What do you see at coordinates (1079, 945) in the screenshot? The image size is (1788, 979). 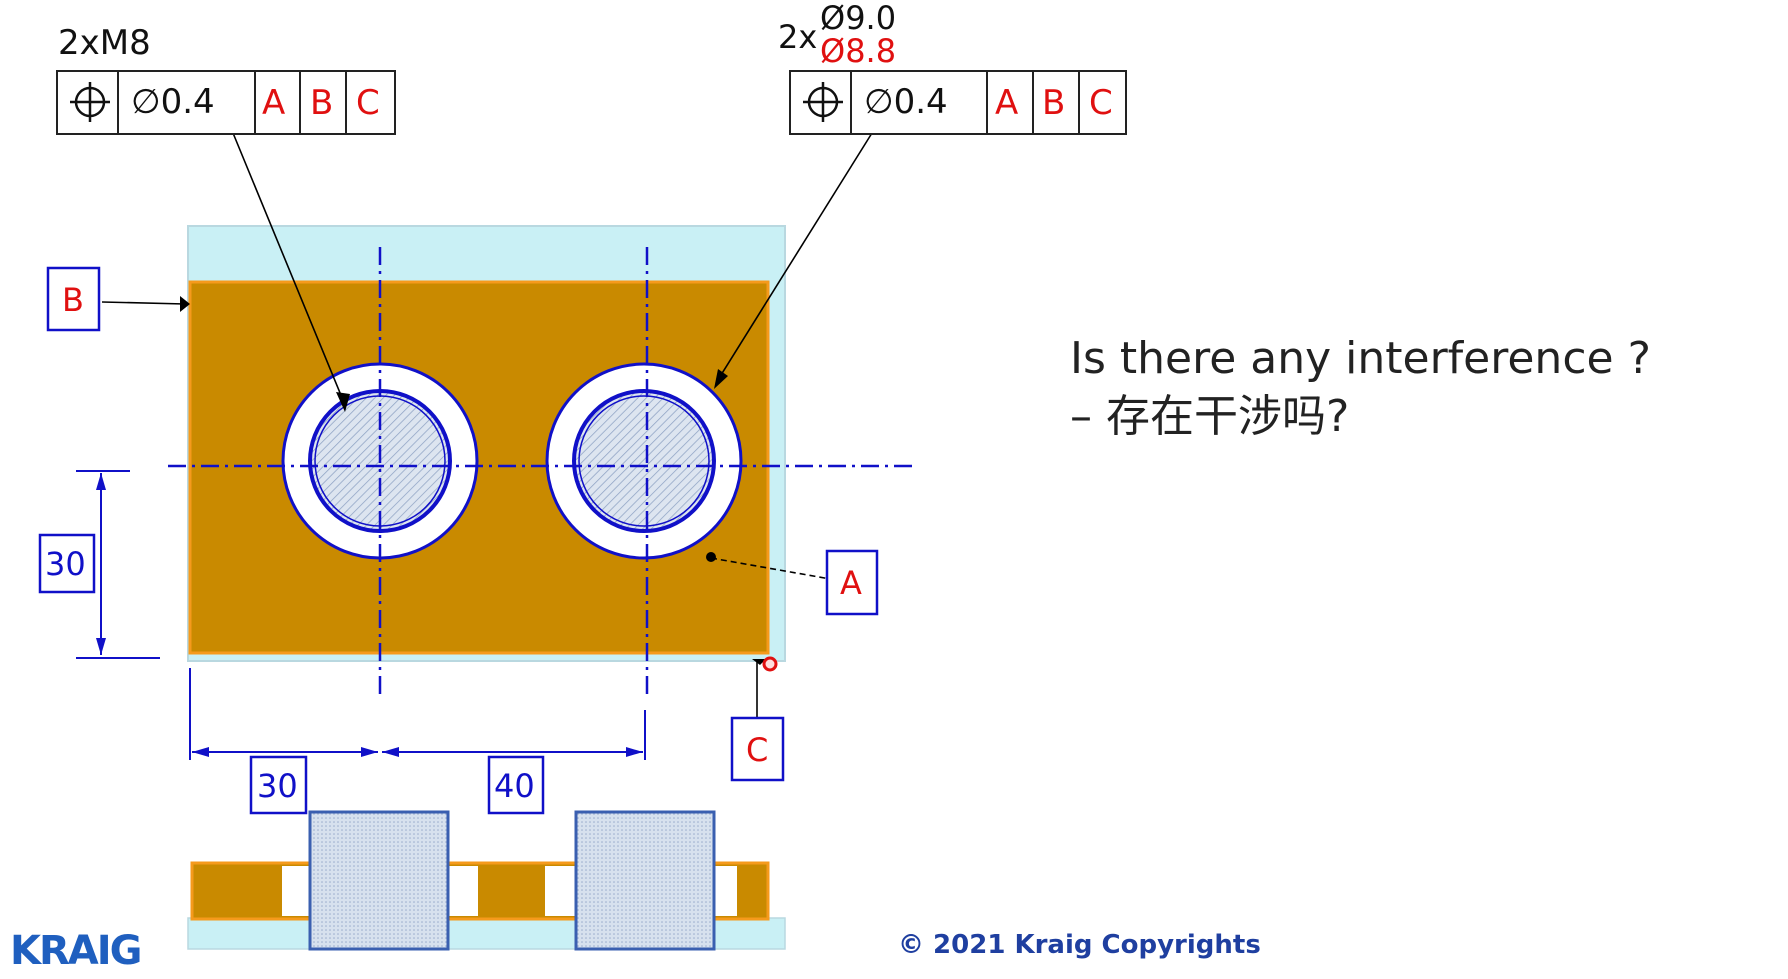 I see `copyright-text: © 2021 Kraig Copyrights` at bounding box center [1079, 945].